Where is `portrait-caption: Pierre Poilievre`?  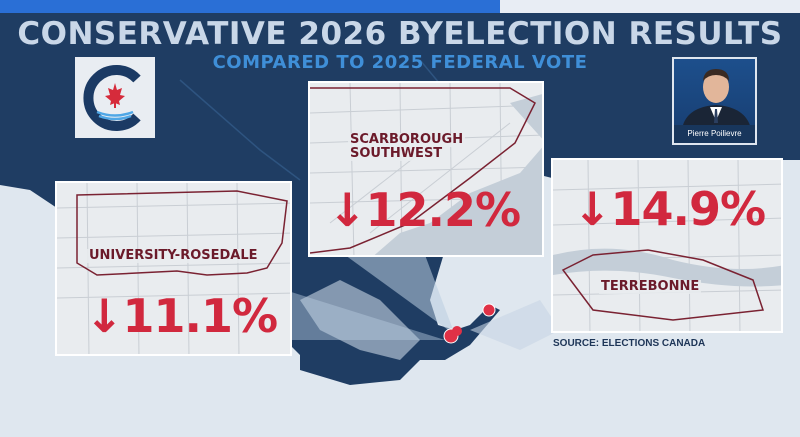 portrait-caption: Pierre Poilievre is located at coordinates (714, 134).